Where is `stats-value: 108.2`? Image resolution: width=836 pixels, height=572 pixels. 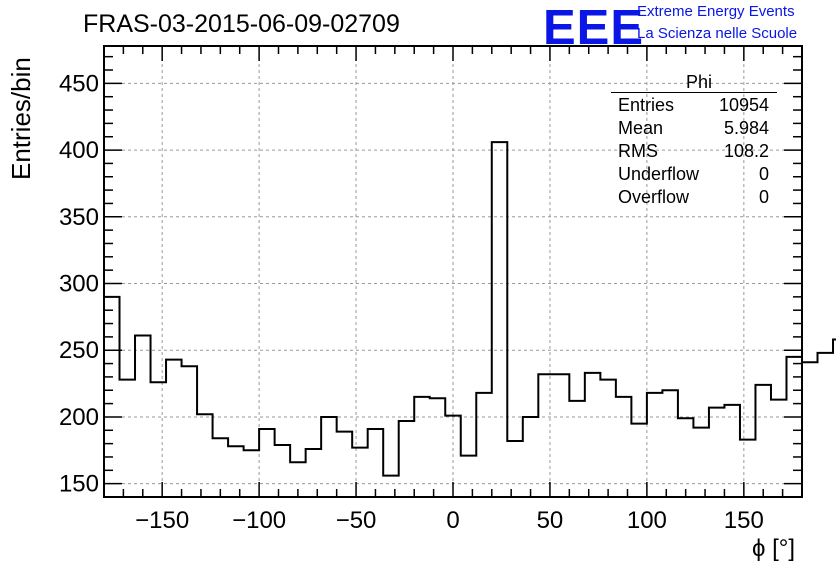
stats-value: 108.2 is located at coordinates (746, 151).